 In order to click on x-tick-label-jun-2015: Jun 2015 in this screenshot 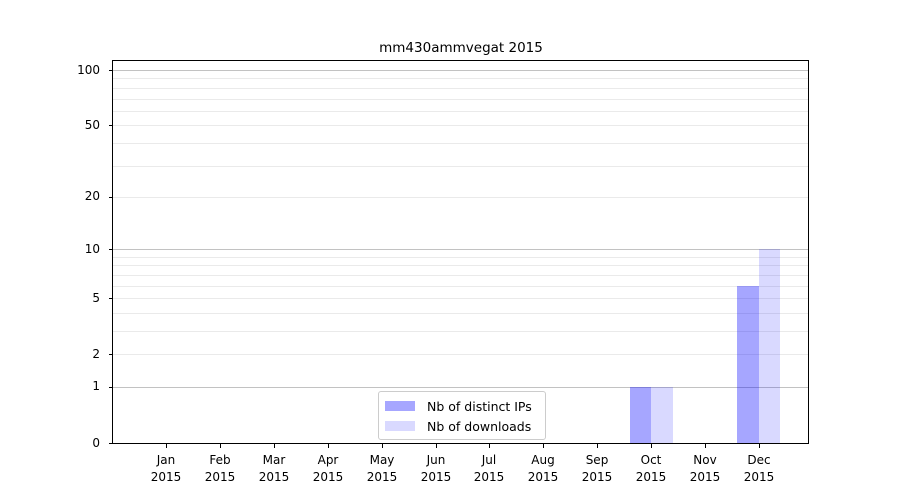, I will do `click(436, 469)`.